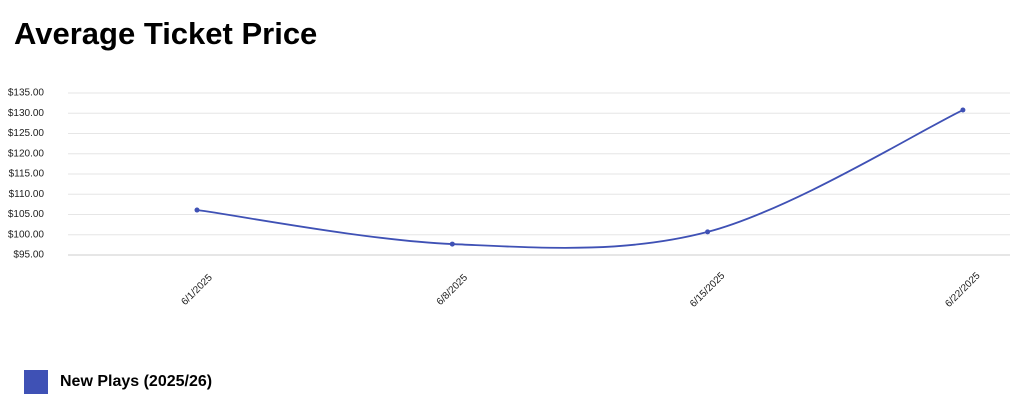 The height and width of the screenshot is (417, 1024). What do you see at coordinates (36, 382) in the screenshot?
I see `legend-swatch` at bounding box center [36, 382].